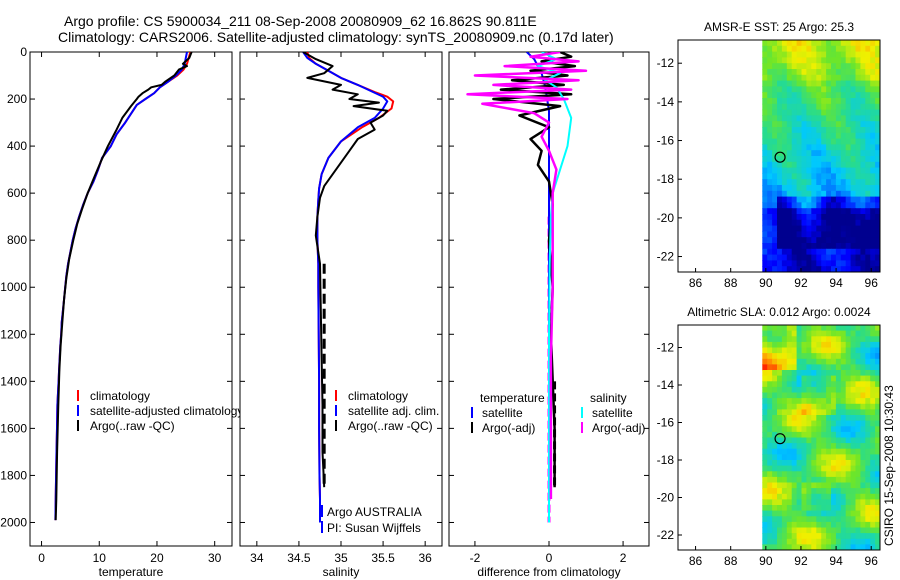  What do you see at coordinates (666, 63) in the screenshot?
I see `sst-map-ytick-label: -12` at bounding box center [666, 63].